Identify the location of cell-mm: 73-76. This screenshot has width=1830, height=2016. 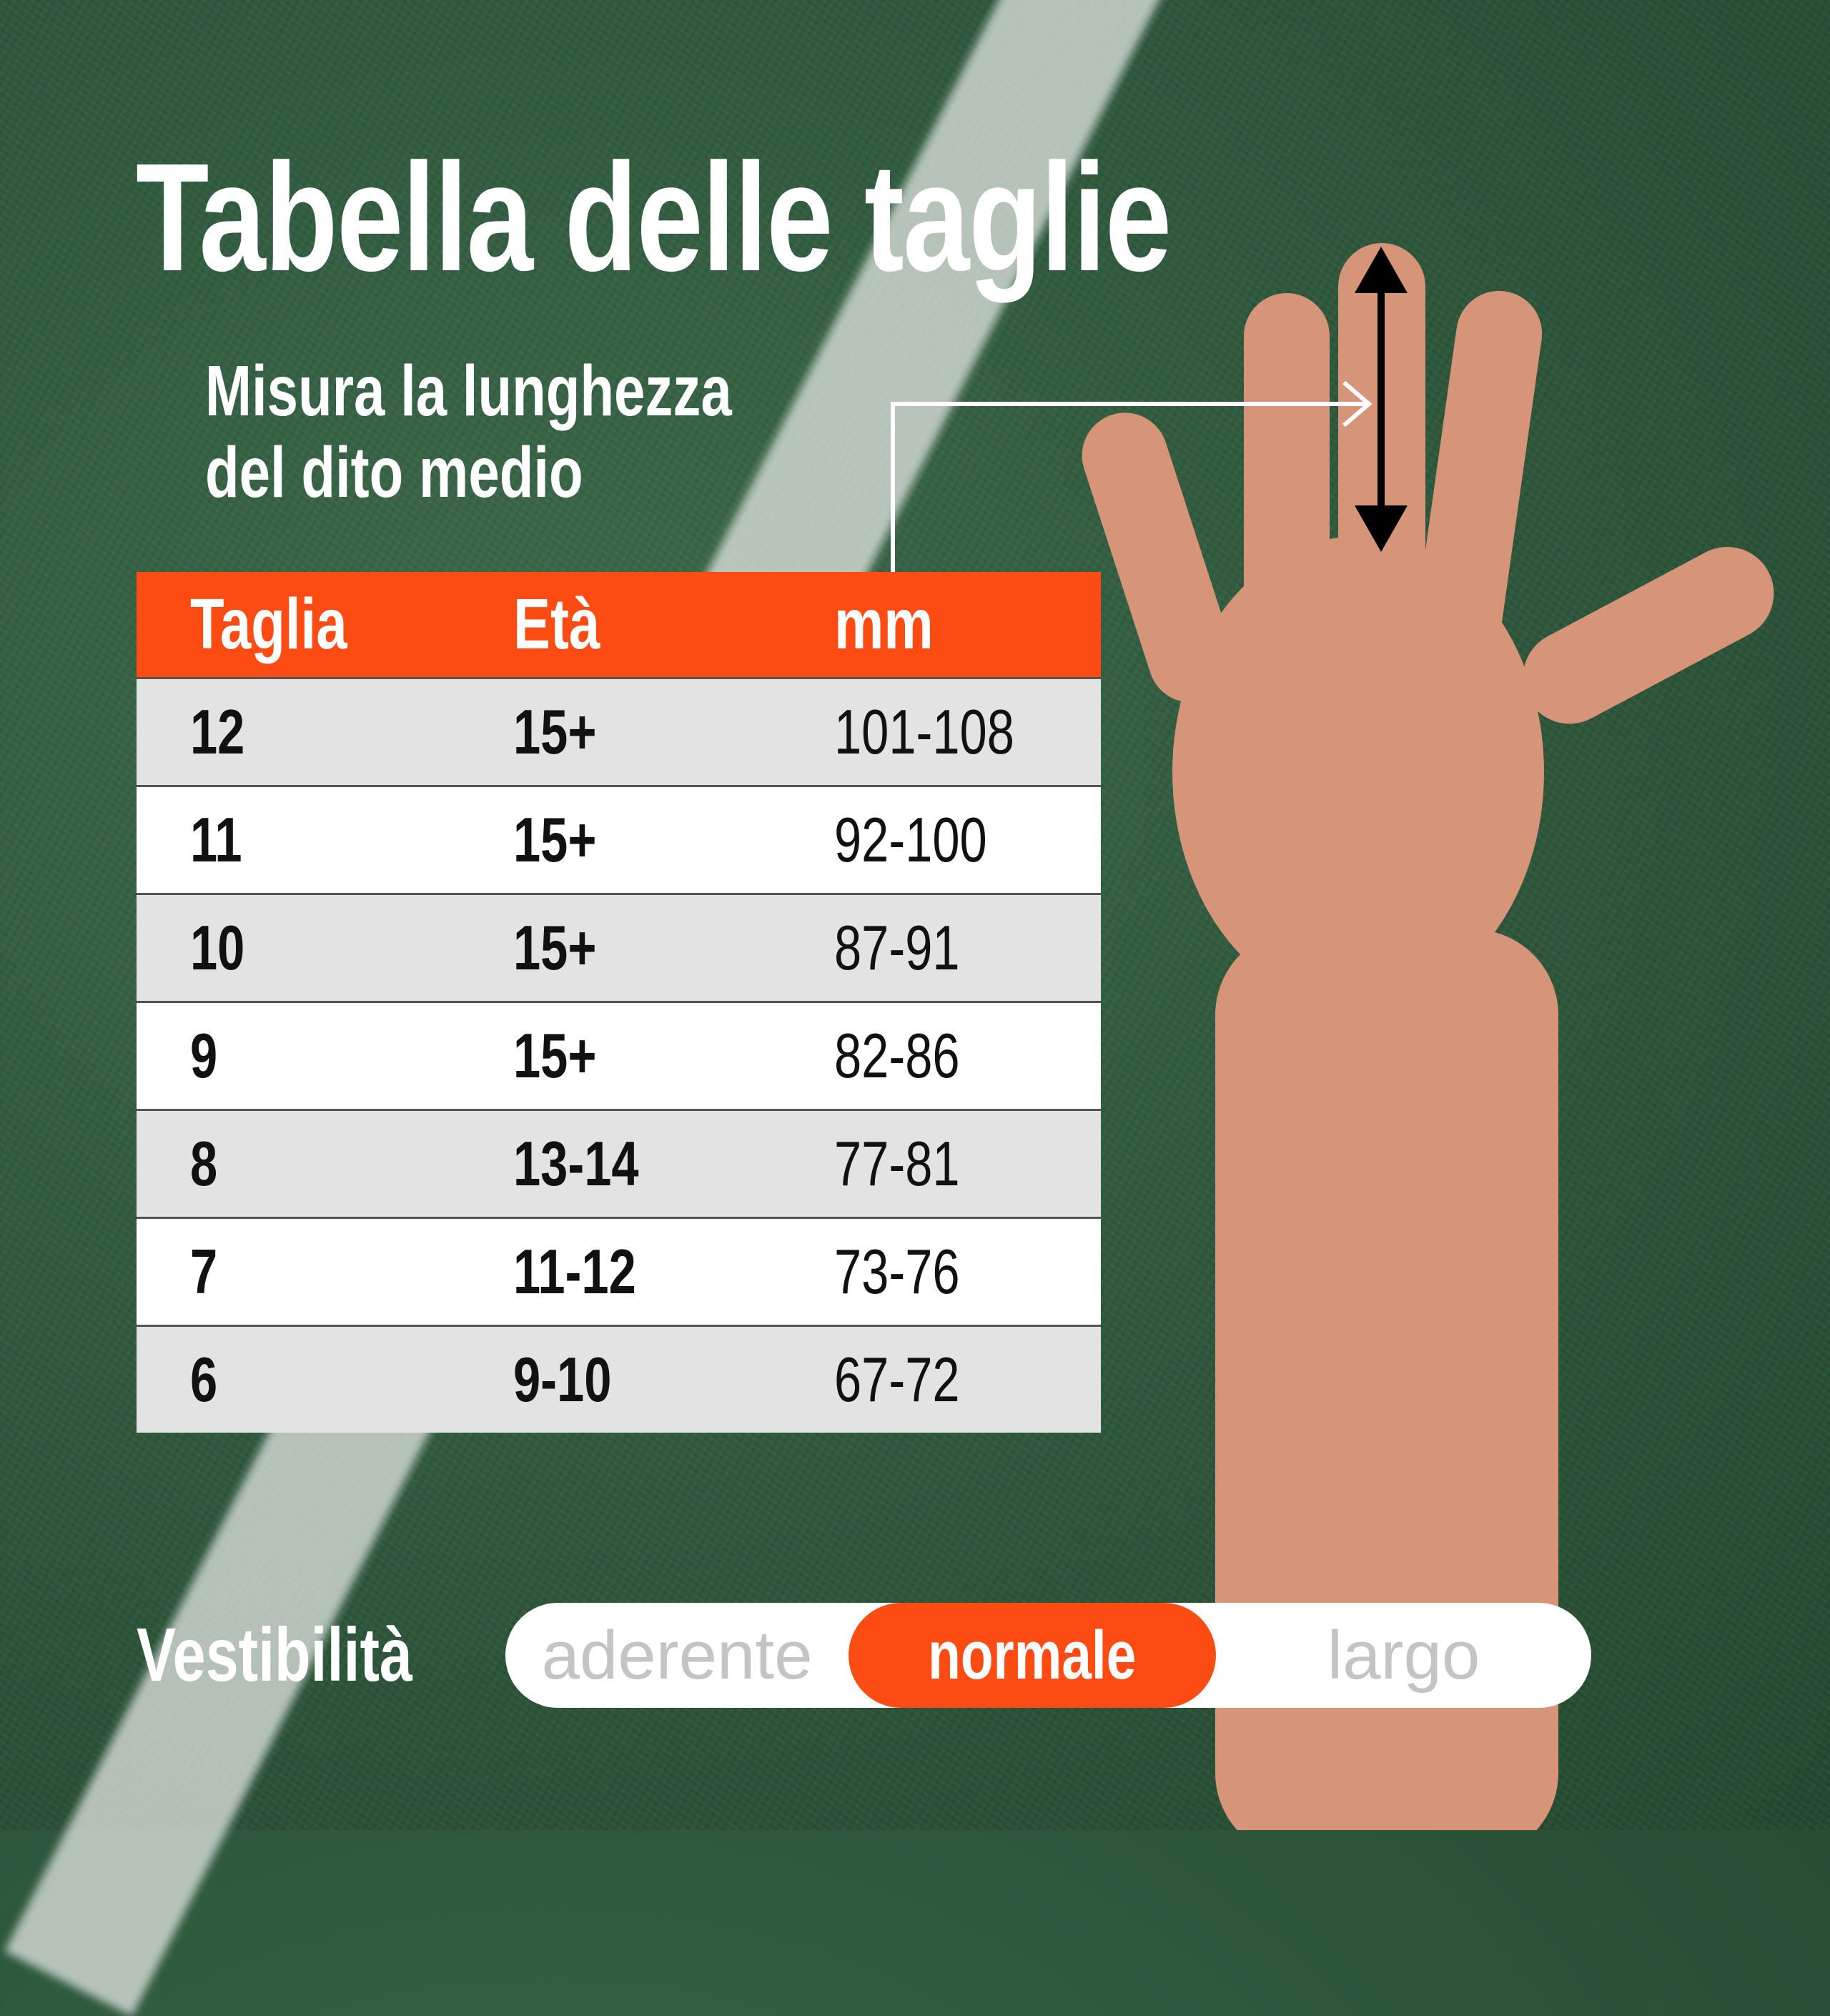
(967, 1271).